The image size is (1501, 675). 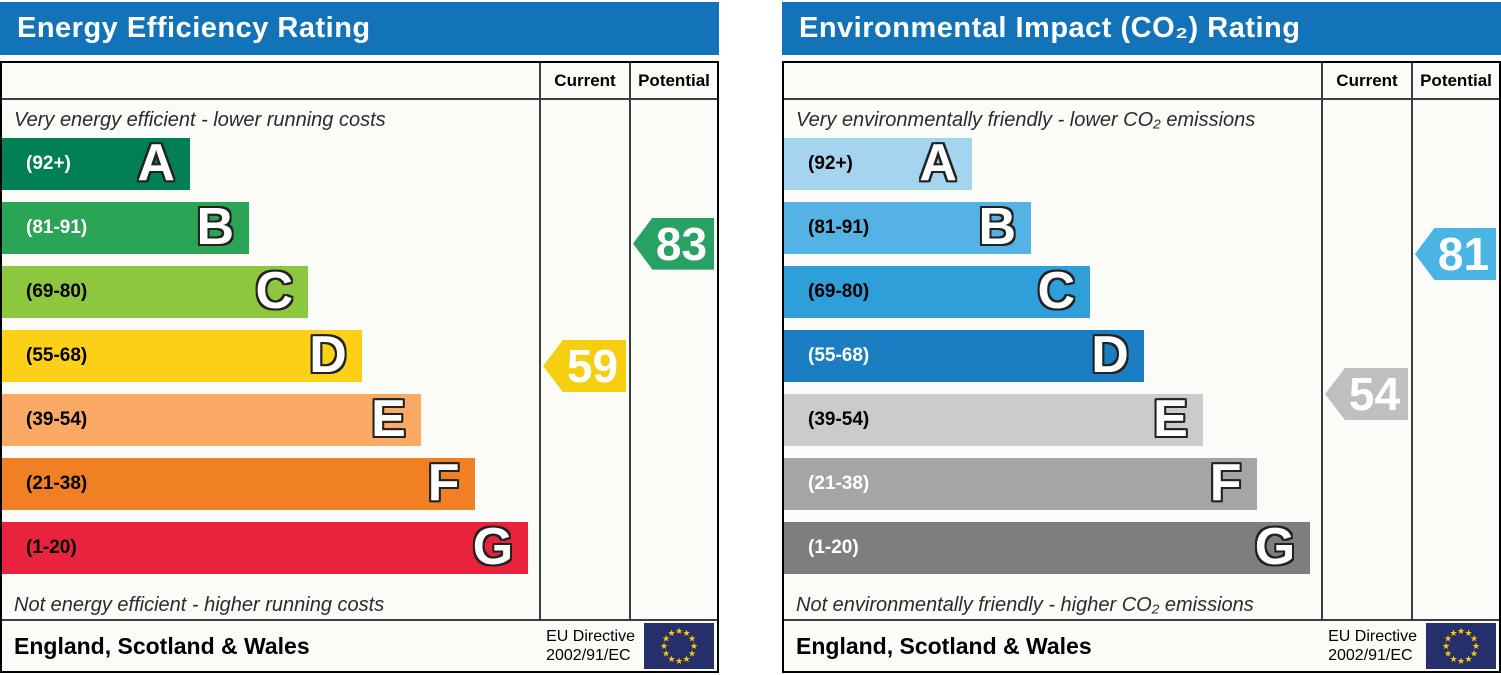 I want to click on potential-column: 81, so click(x=1455, y=359).